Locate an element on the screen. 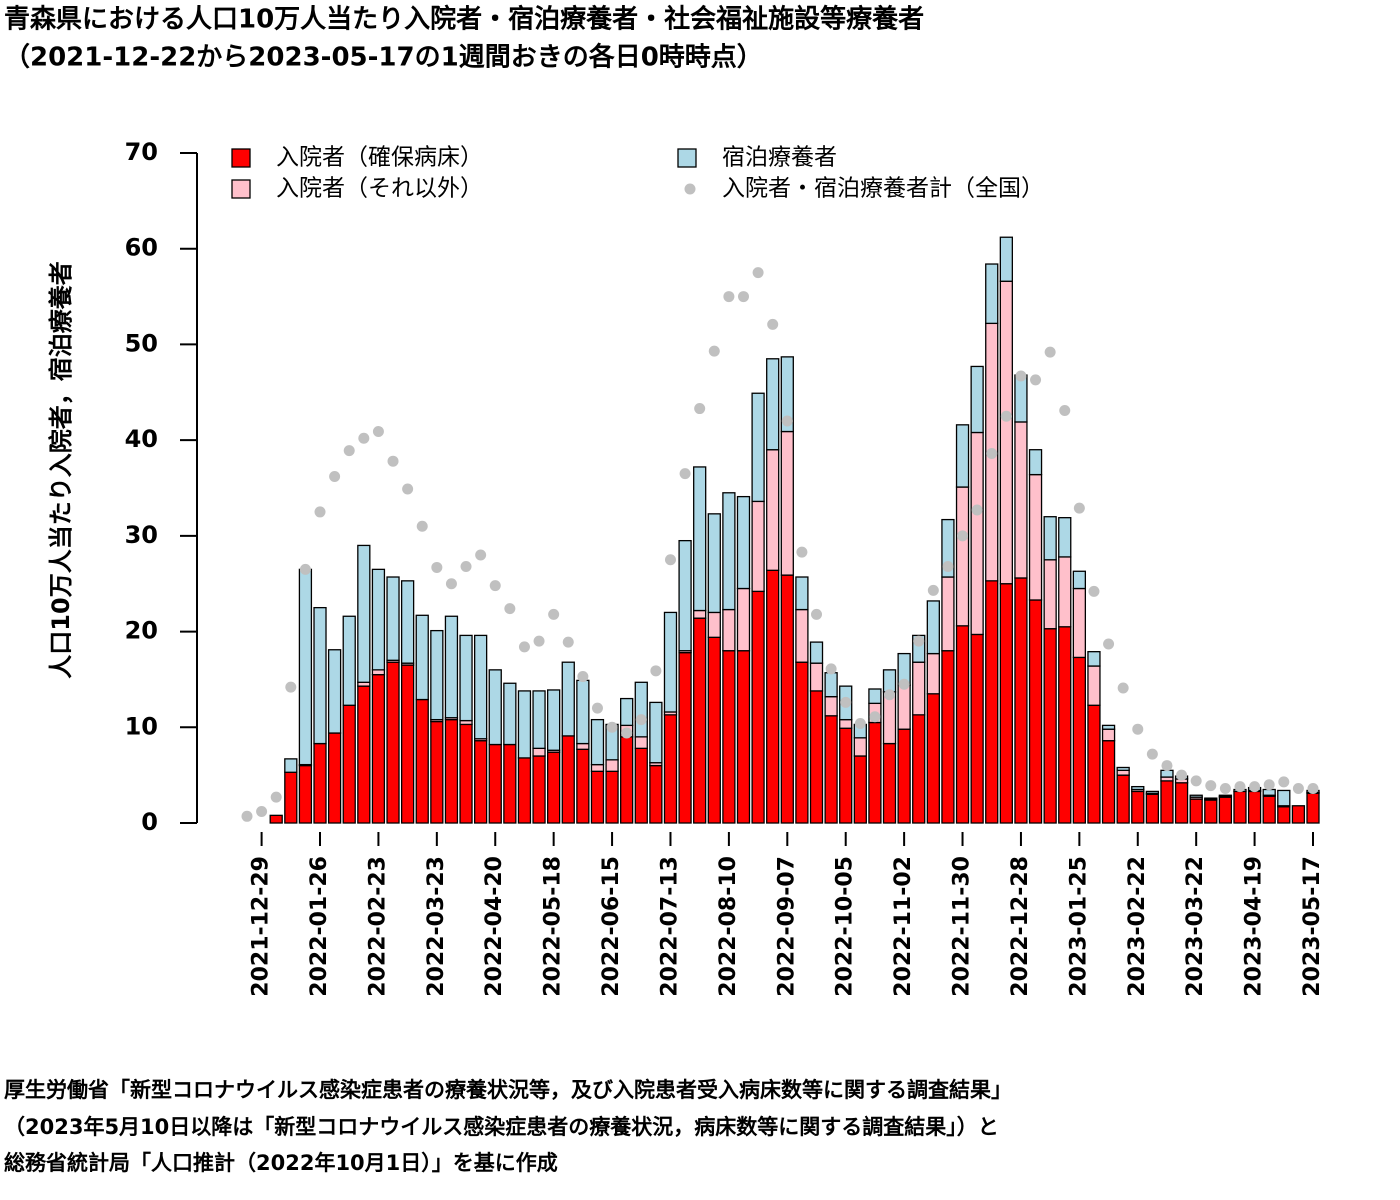 The image size is (1400, 1200). legend-swatch is located at coordinates (241, 158).